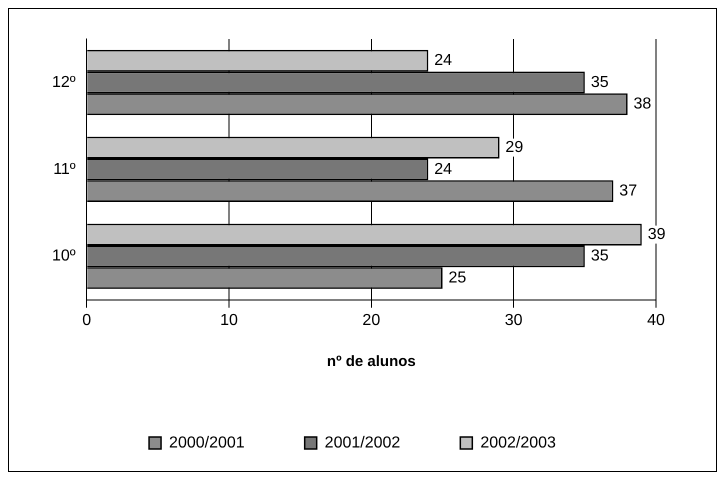  What do you see at coordinates (64, 82) in the screenshot?
I see `y-tick-label: 12º` at bounding box center [64, 82].